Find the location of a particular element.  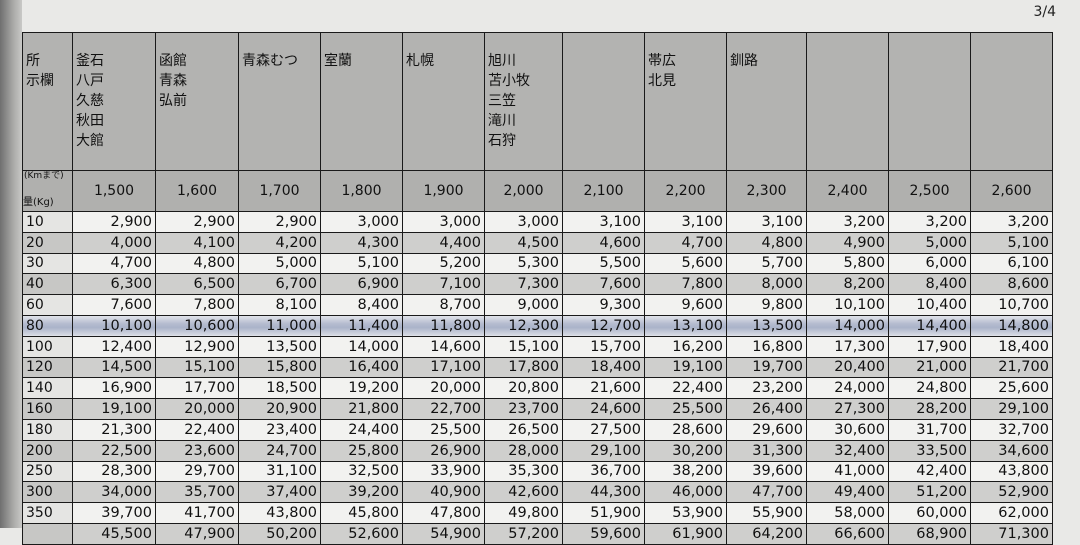

price-cell: 23,700 is located at coordinates (523, 409).